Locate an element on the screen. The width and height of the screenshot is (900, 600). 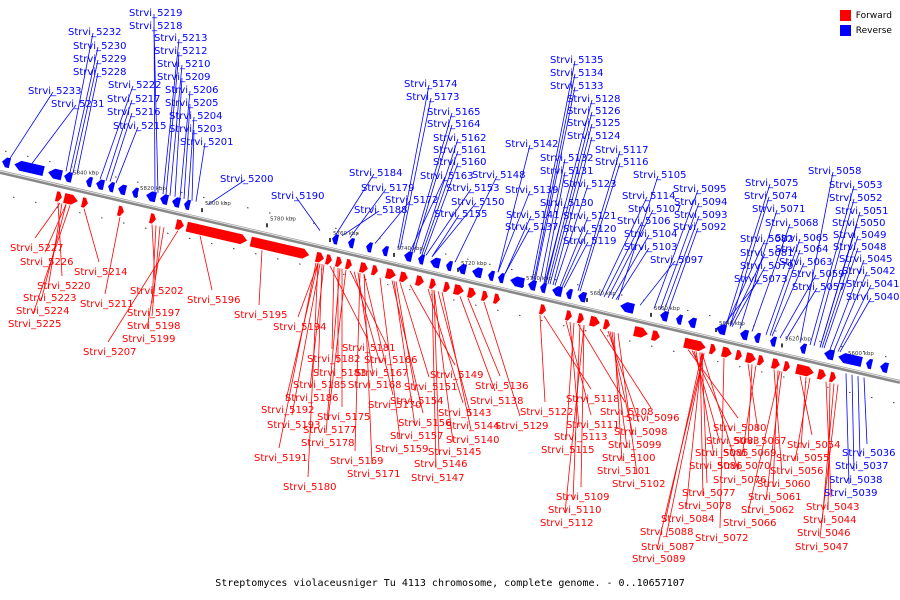
forward-gene-label: Strvi_5096 is located at coordinates (653, 418).